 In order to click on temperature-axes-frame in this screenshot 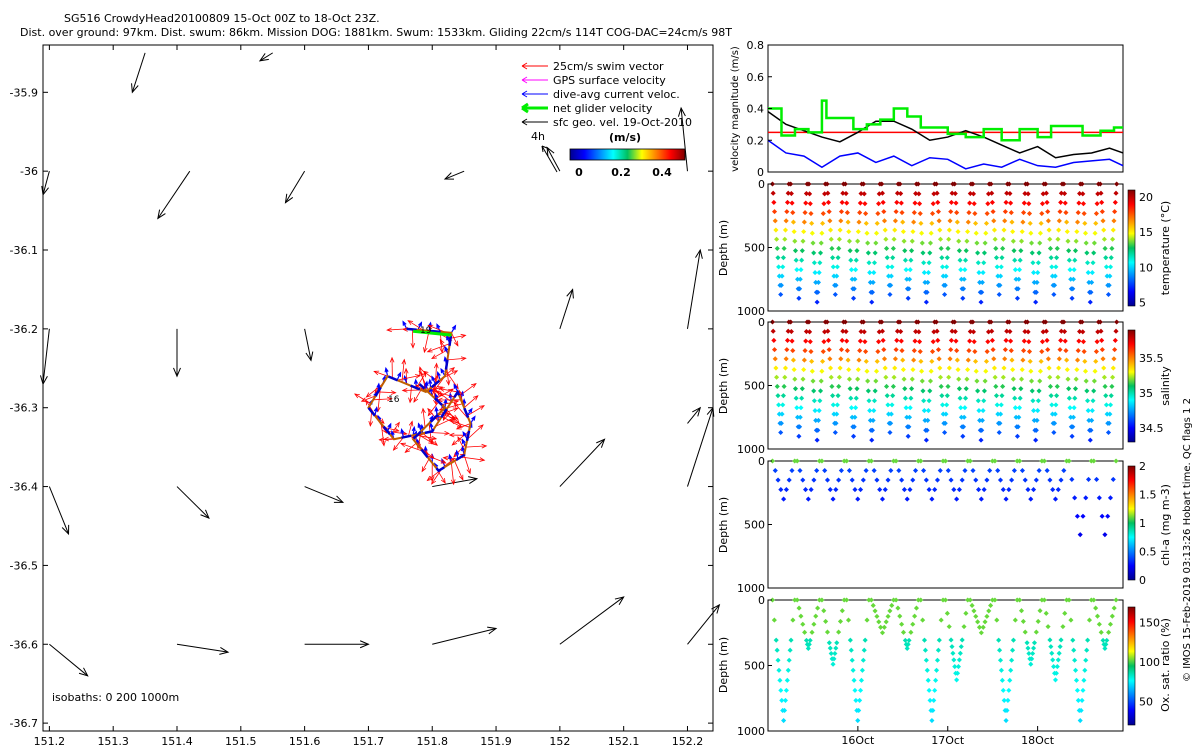, I will do `click(945, 247)`.